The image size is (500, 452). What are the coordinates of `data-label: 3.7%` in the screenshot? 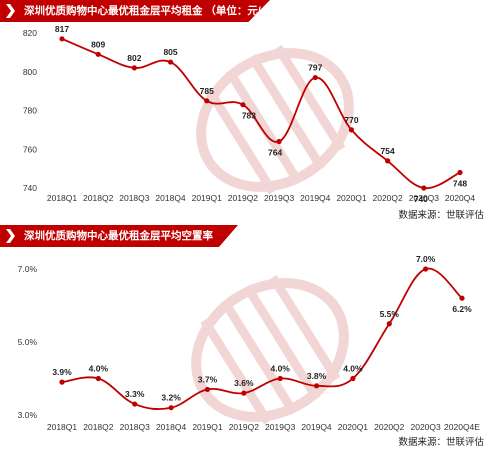 It's located at (208, 379).